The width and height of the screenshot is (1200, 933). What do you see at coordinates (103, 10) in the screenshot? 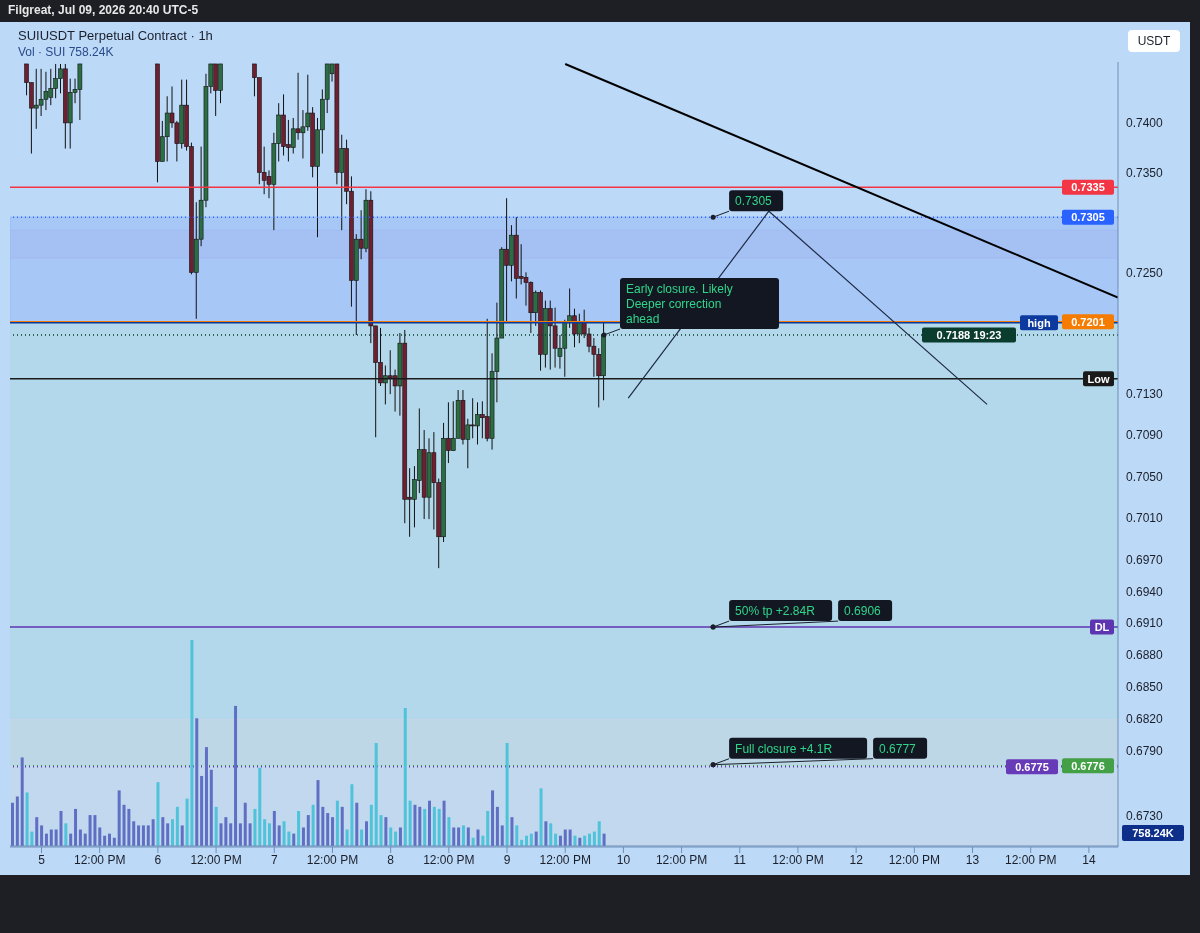
I see `text: Filgreat, Jul 09, 2026 20:40 UTC-5` at bounding box center [103, 10].